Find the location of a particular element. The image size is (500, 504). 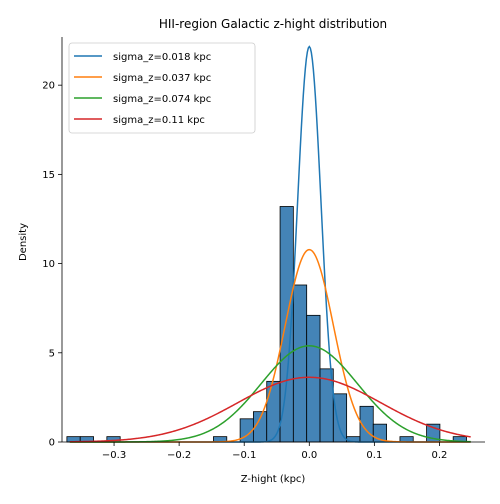

y-tick-label-1: 5 is located at coordinates (52, 353).